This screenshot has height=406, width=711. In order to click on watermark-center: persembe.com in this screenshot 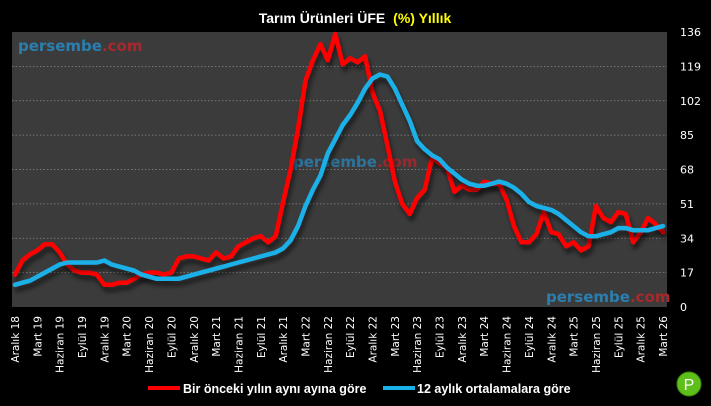, I will do `click(355, 162)`.